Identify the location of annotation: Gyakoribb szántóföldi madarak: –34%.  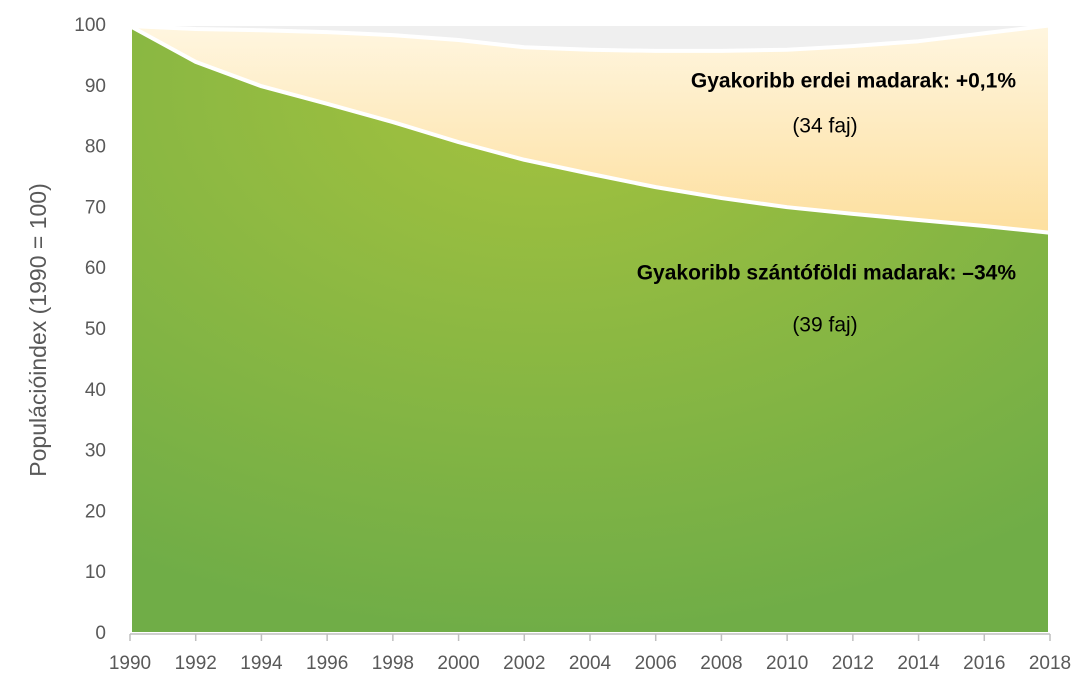
(827, 273).